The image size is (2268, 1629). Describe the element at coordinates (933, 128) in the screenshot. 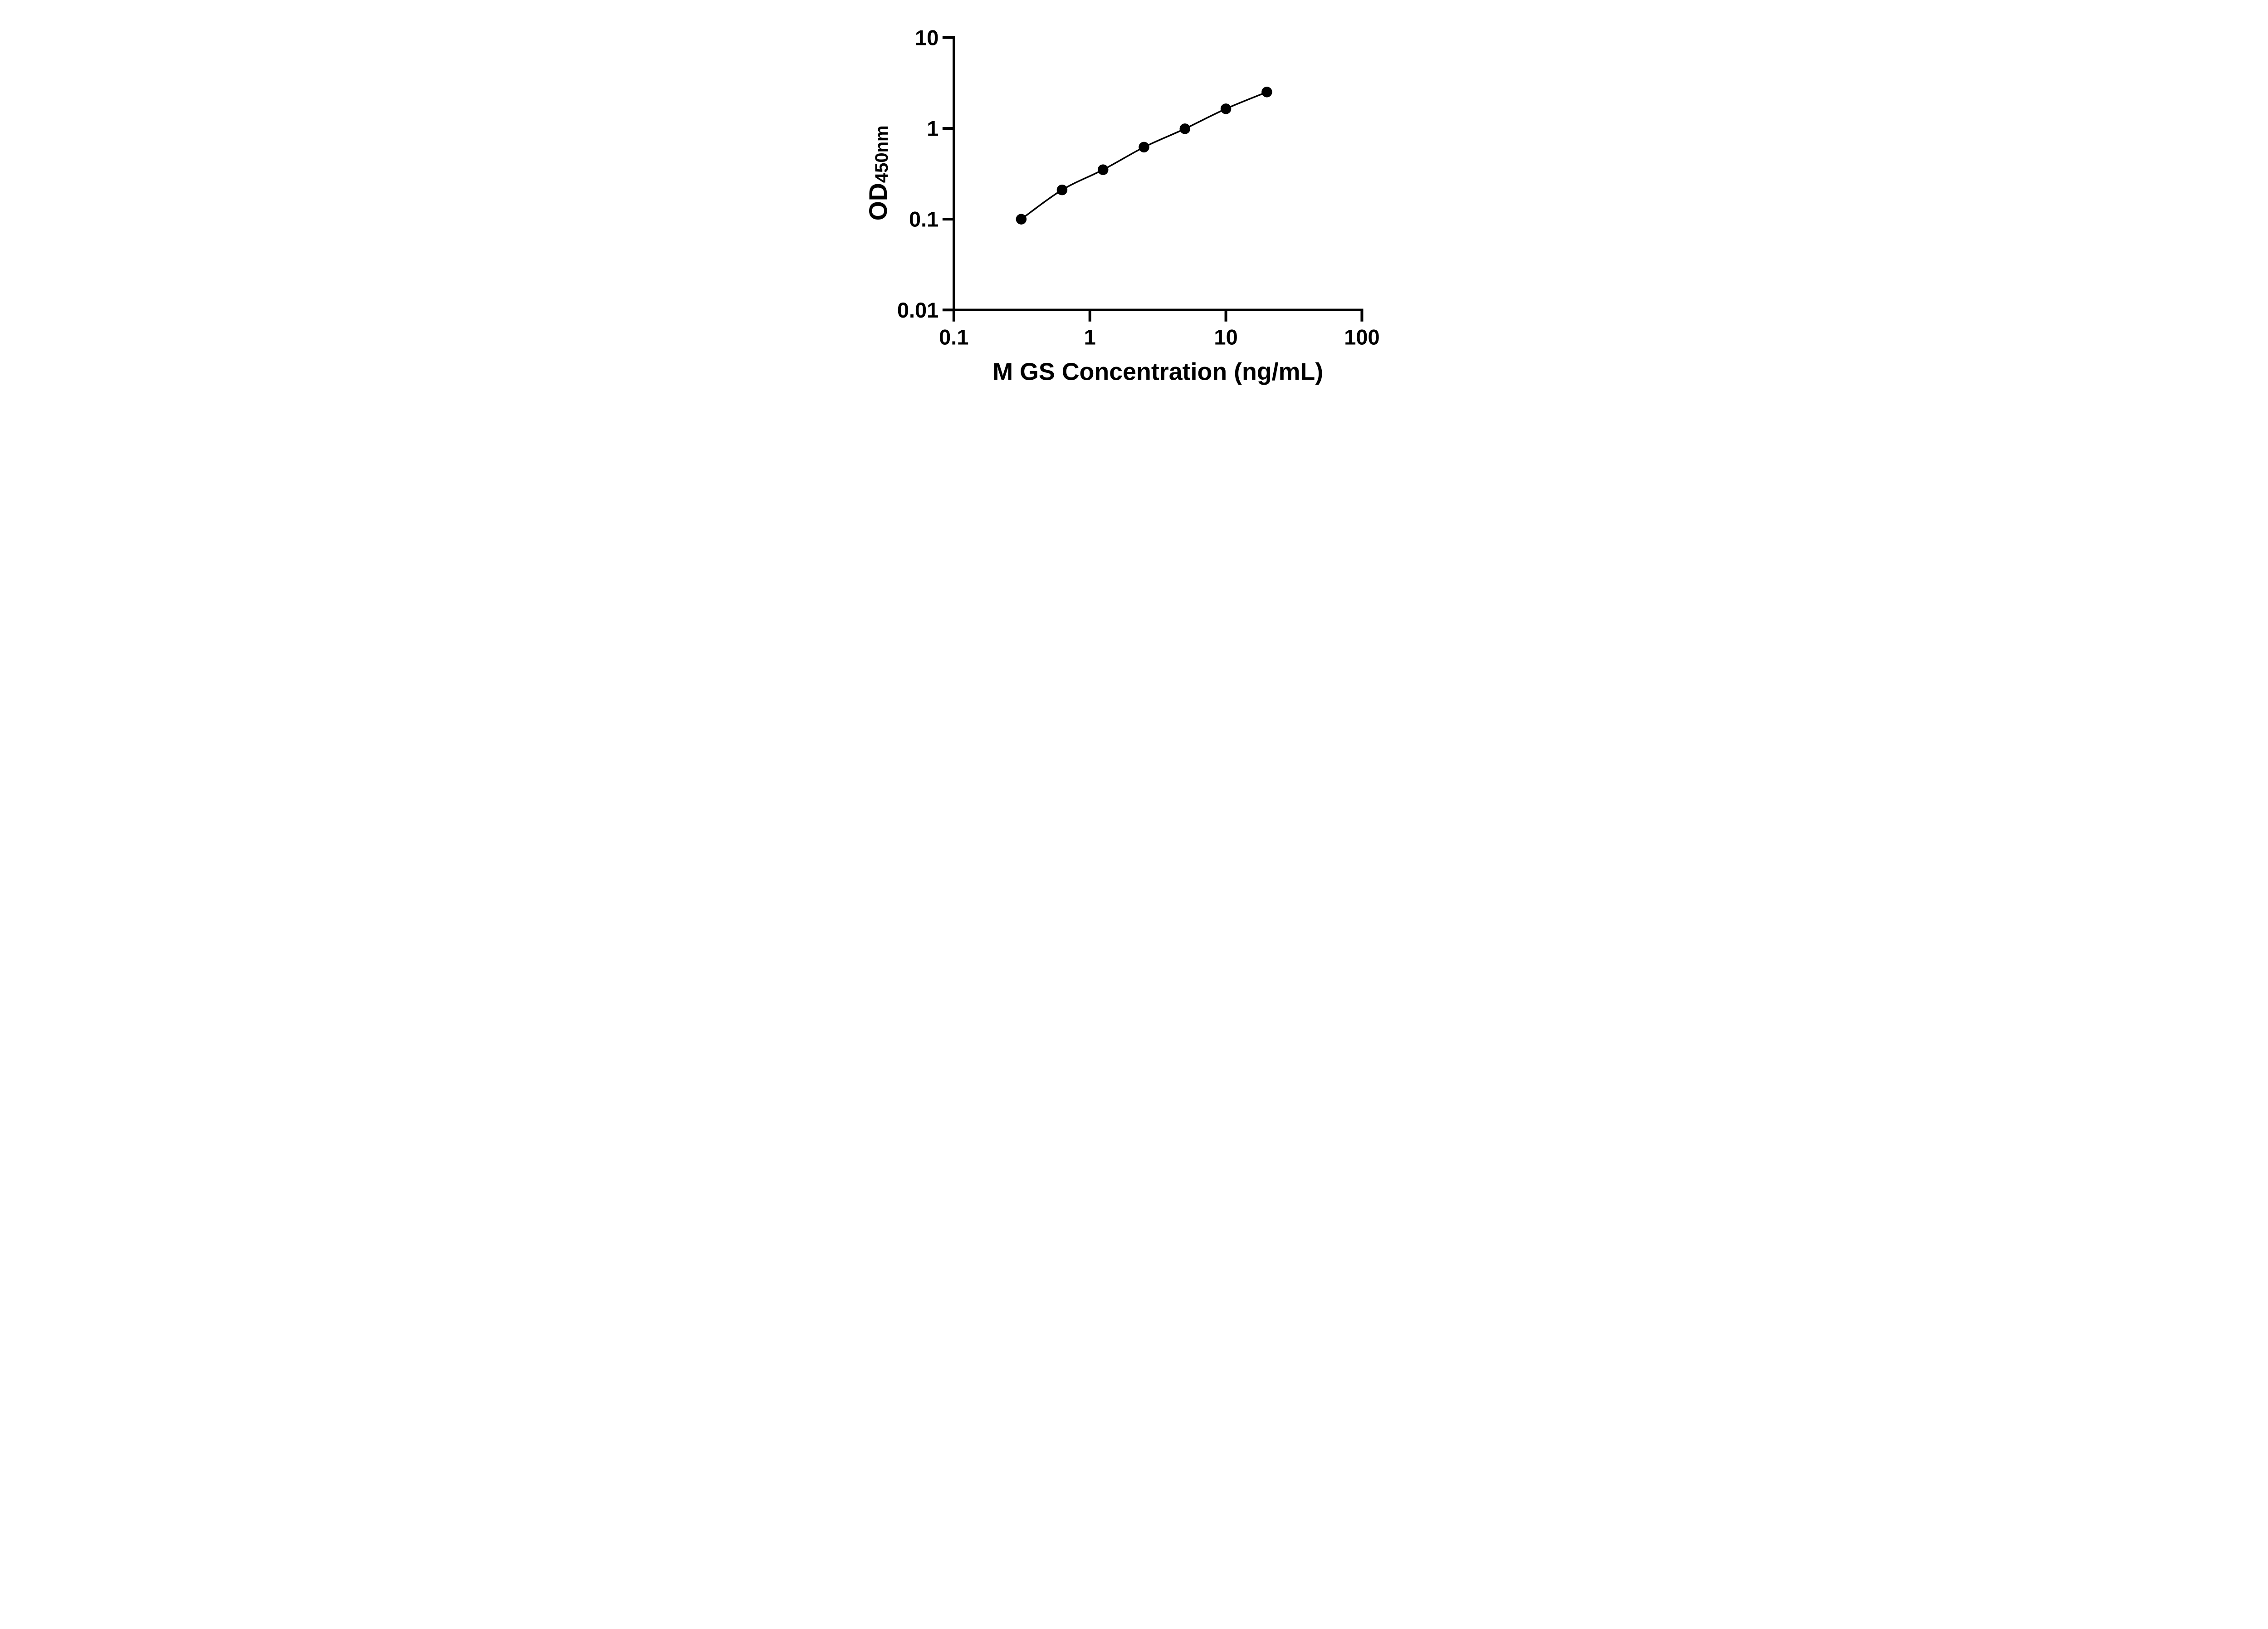

I see `y-tick-label: 1` at that location.